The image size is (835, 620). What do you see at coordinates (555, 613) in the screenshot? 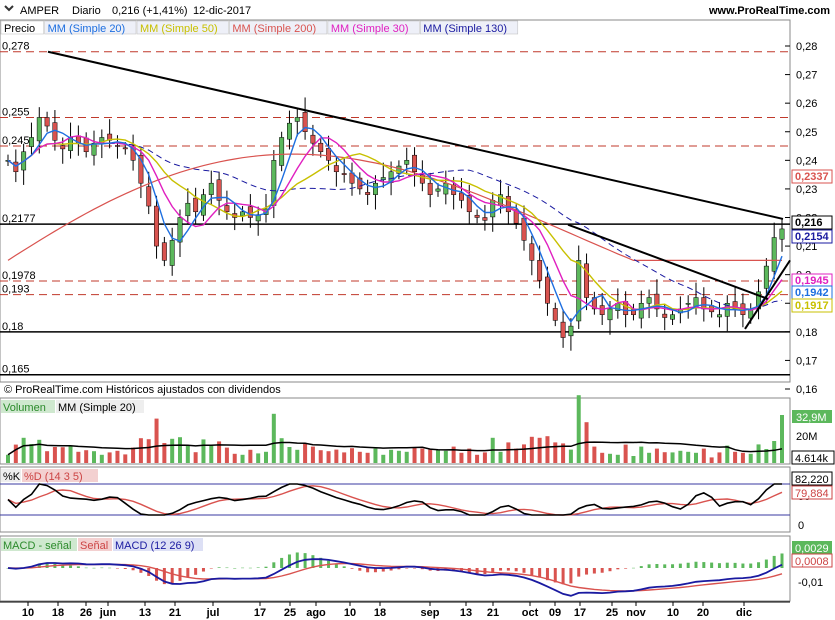
I see `x-tick-16: 09` at bounding box center [555, 613].